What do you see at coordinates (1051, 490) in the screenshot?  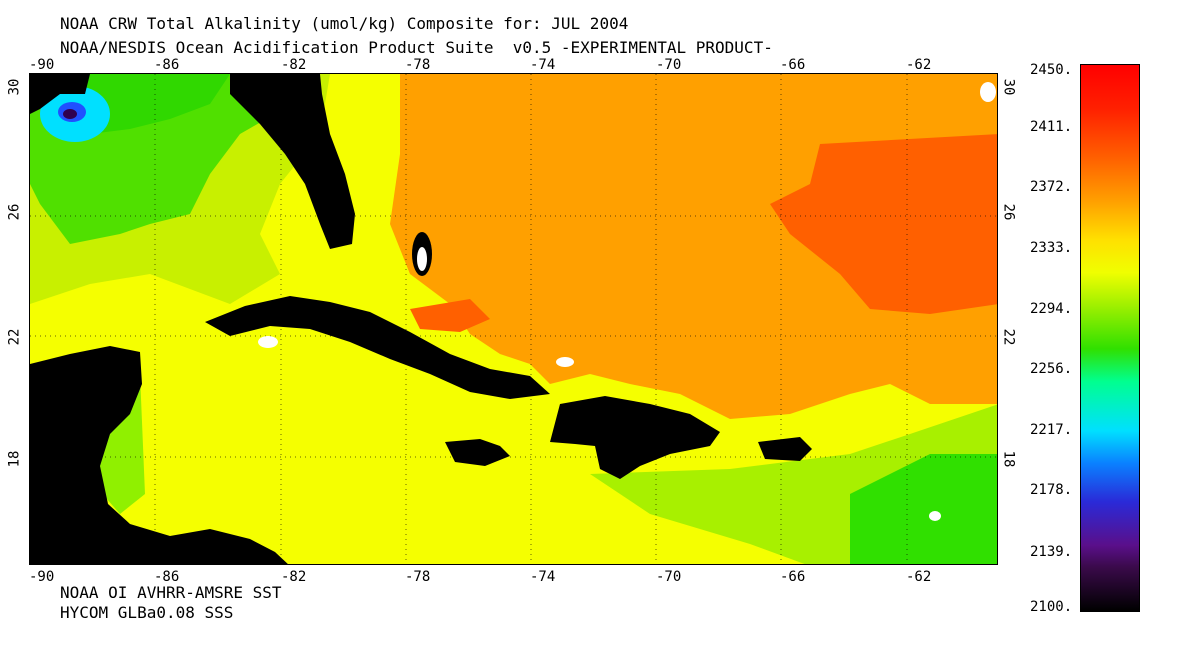 I see `colorbar-label: 2178.` at bounding box center [1051, 490].